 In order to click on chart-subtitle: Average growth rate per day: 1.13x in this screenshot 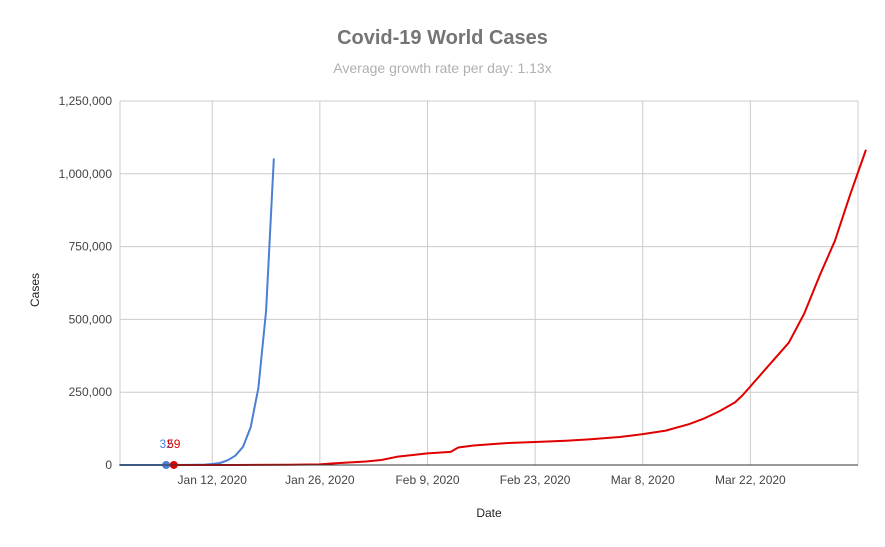, I will do `click(442, 68)`.